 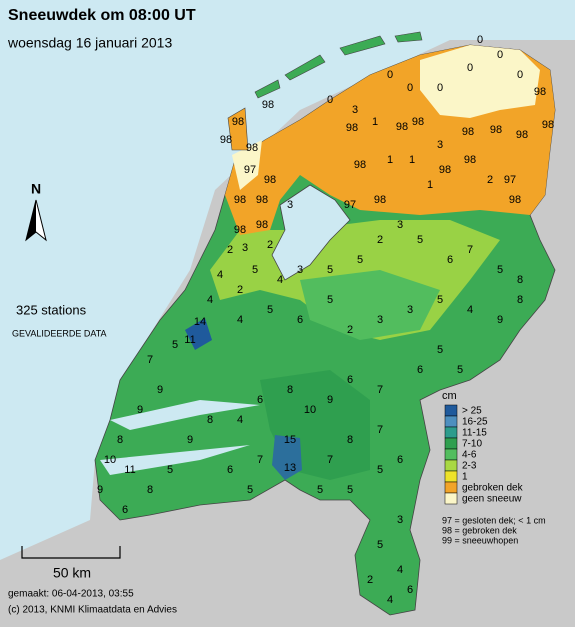 What do you see at coordinates (311, 232) in the screenshot?
I see `lake` at bounding box center [311, 232].